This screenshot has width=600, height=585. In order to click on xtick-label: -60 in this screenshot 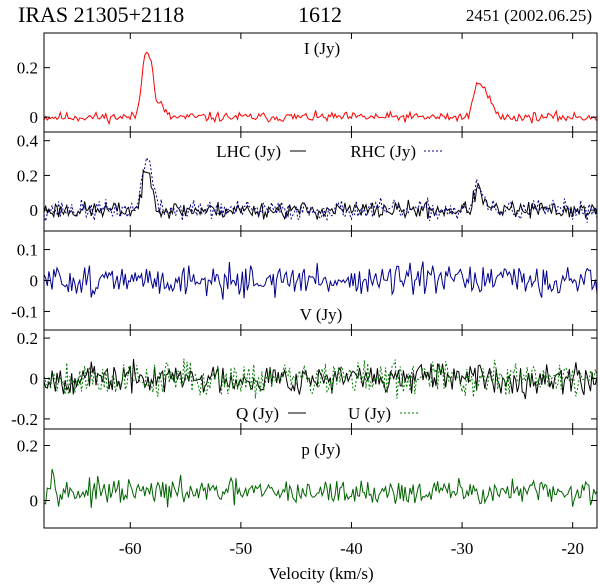, I will do `click(130, 548)`.